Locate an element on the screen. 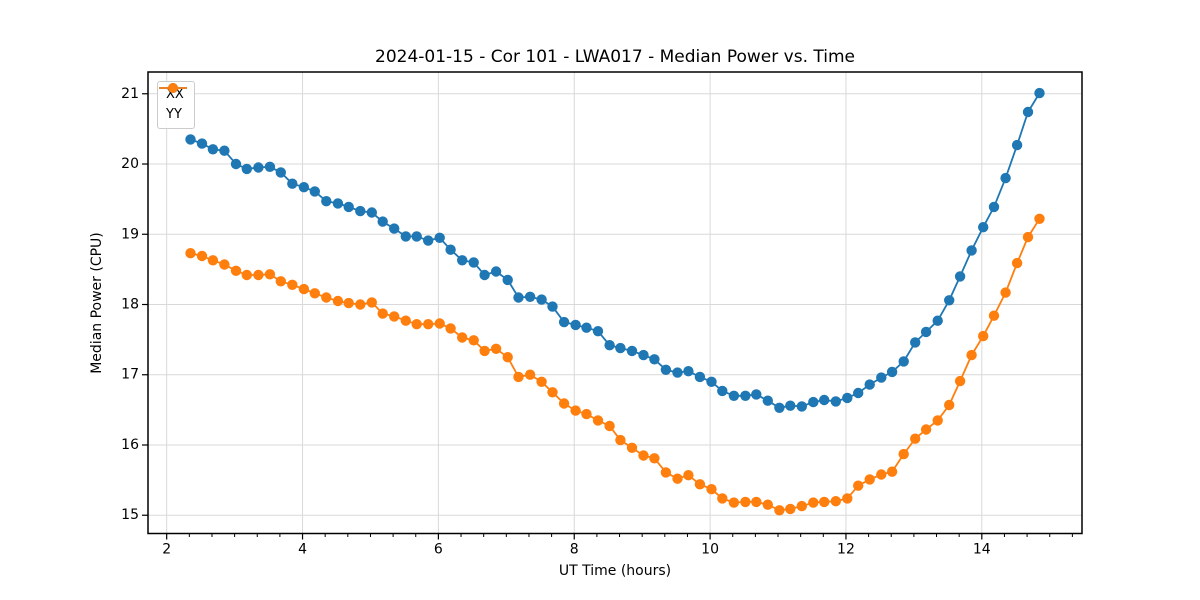 This screenshot has height=600, width=1200. x-tick-label: 8 is located at coordinates (574, 550).